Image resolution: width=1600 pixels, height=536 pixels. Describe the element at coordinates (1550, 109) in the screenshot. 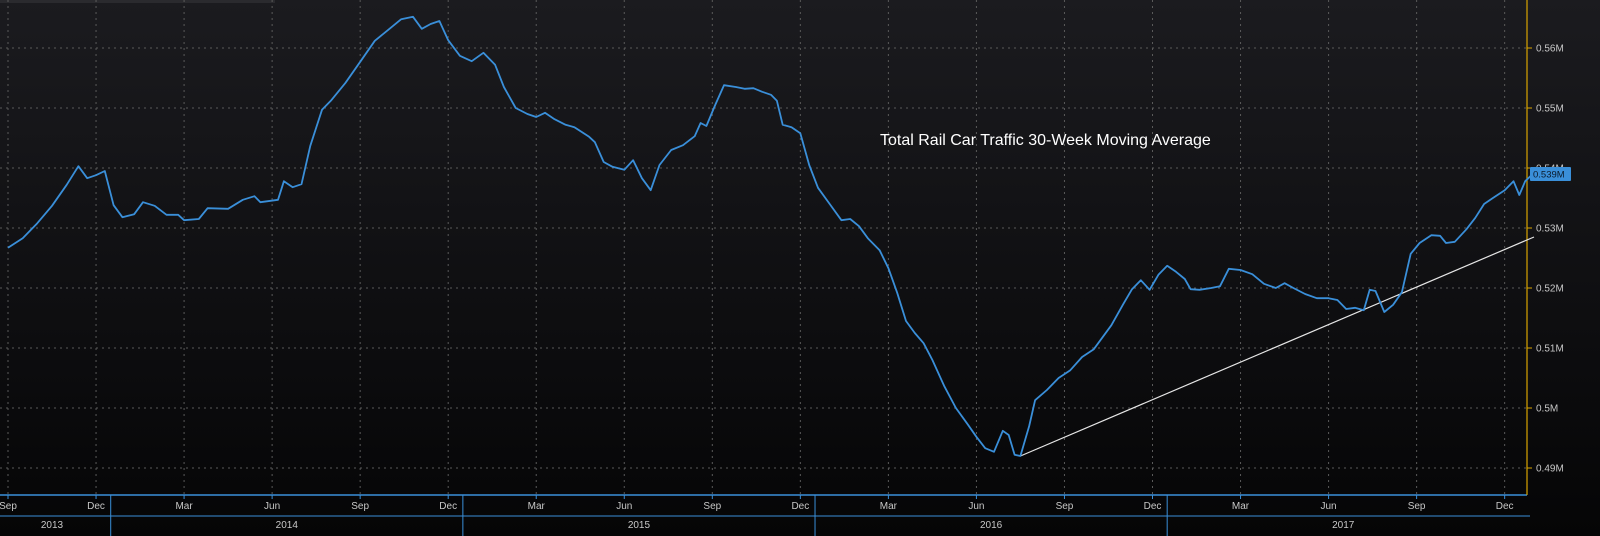

I see `y-tick-label: 0.55M` at that location.